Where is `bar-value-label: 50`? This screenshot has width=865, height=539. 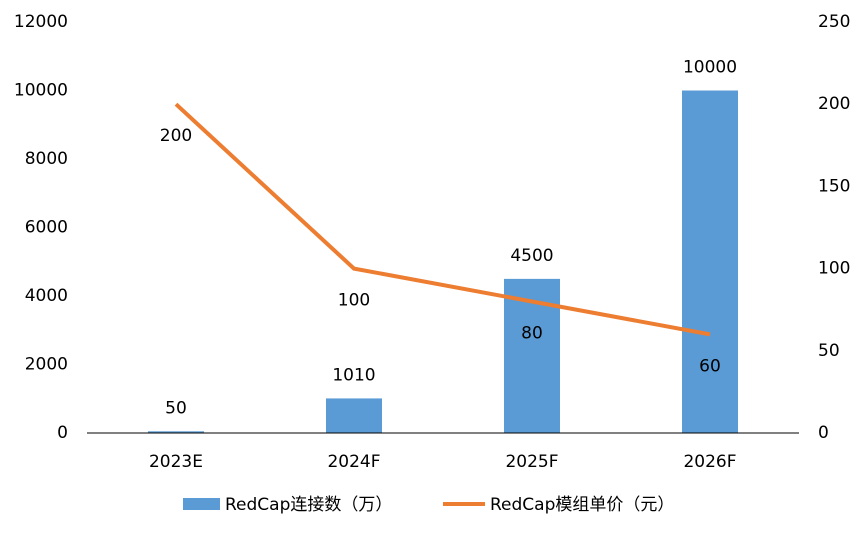
bar-value-label: 50 is located at coordinates (176, 408).